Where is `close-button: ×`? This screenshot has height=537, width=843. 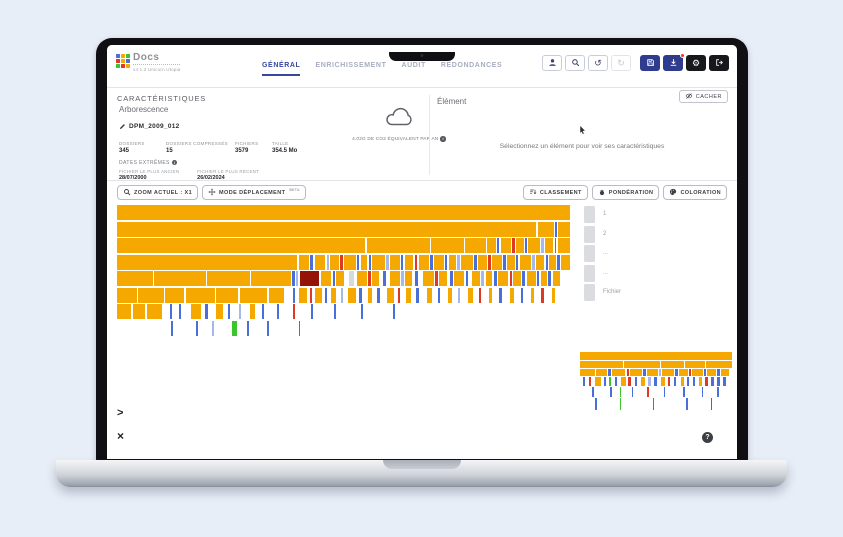
close-button: × is located at coordinates (121, 436).